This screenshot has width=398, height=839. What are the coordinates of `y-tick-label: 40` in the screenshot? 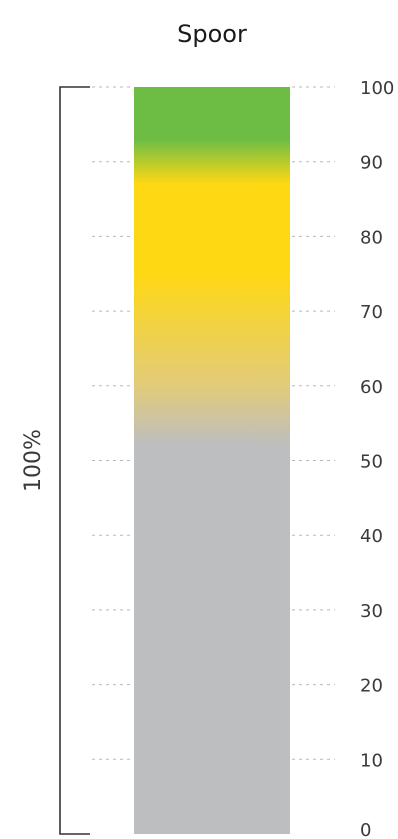 It's located at (371, 536).